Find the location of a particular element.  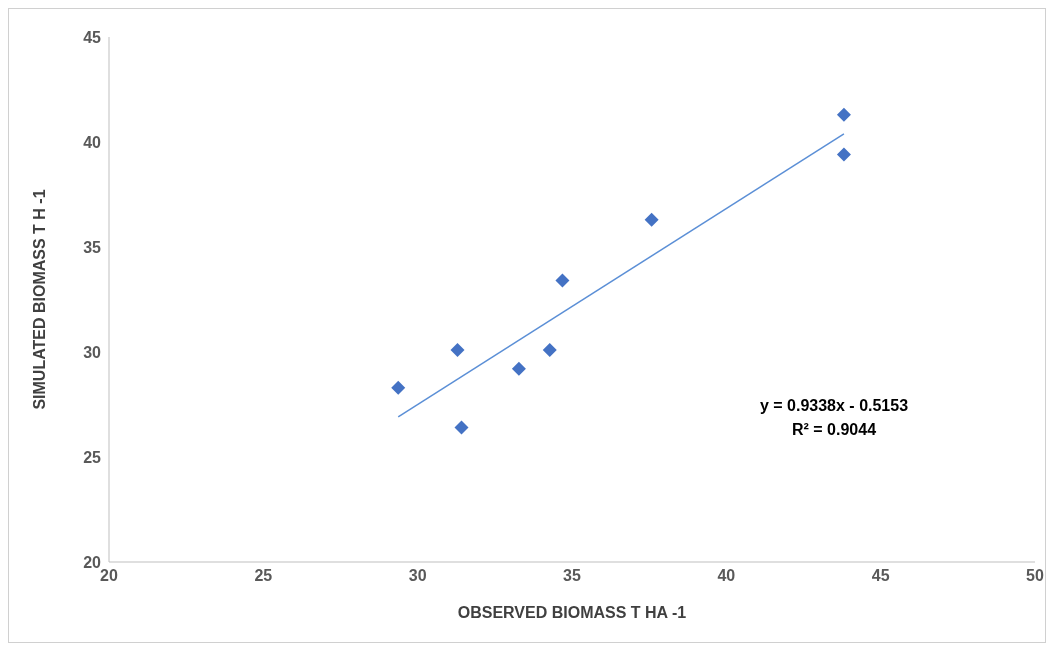

annotation: y = 0.9338x - 0.5153 is located at coordinates (834, 406).